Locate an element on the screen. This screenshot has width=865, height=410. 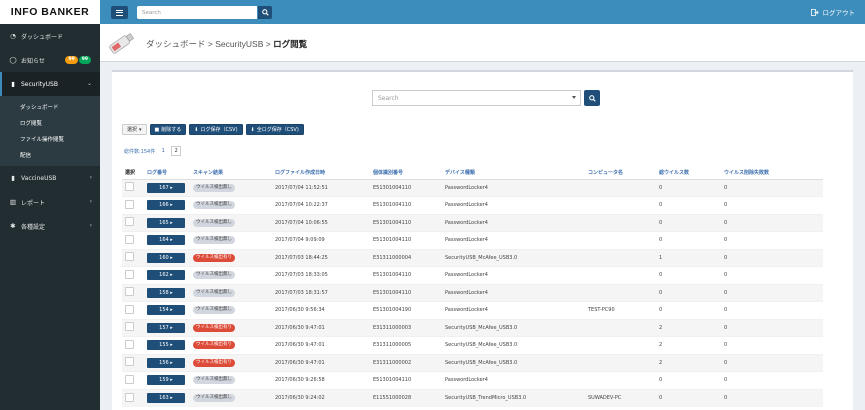
logout-link: ログアウト is located at coordinates (832, 12).